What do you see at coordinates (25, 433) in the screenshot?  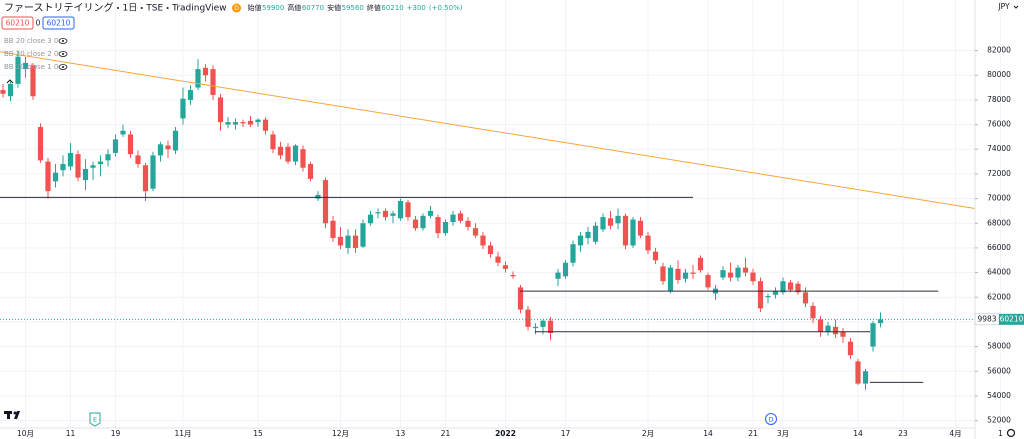 I see `x-tick-label: 10月` at bounding box center [25, 433].